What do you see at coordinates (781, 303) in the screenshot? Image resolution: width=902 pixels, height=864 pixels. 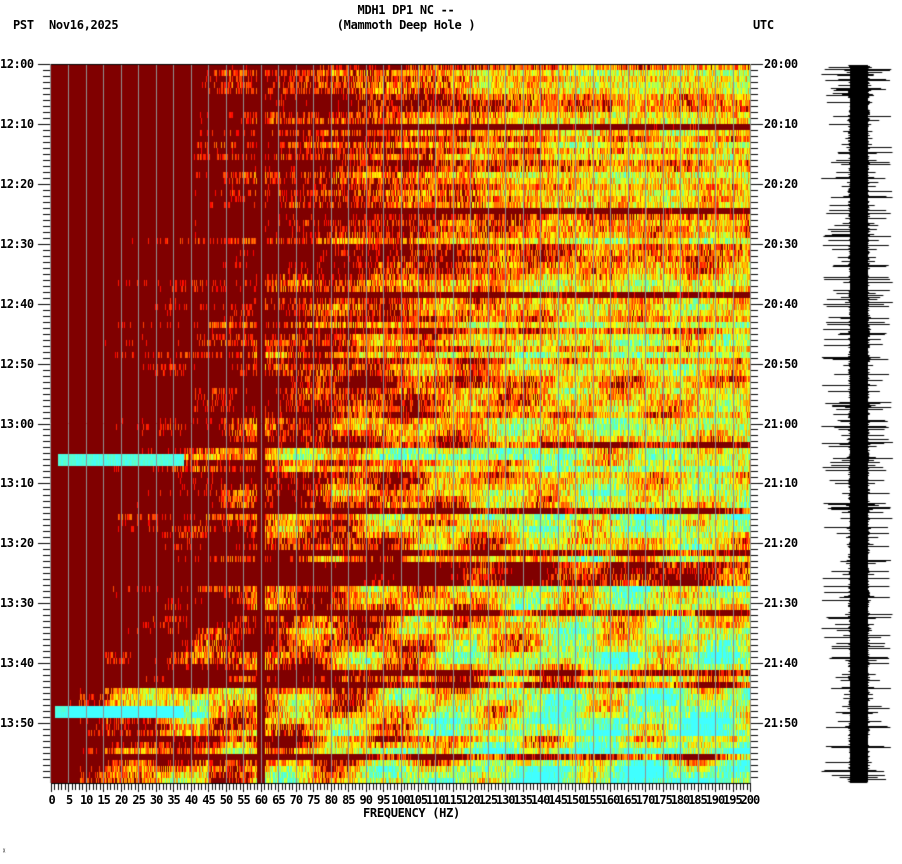 I see `y-tick-label-right: 20:40` at bounding box center [781, 303].